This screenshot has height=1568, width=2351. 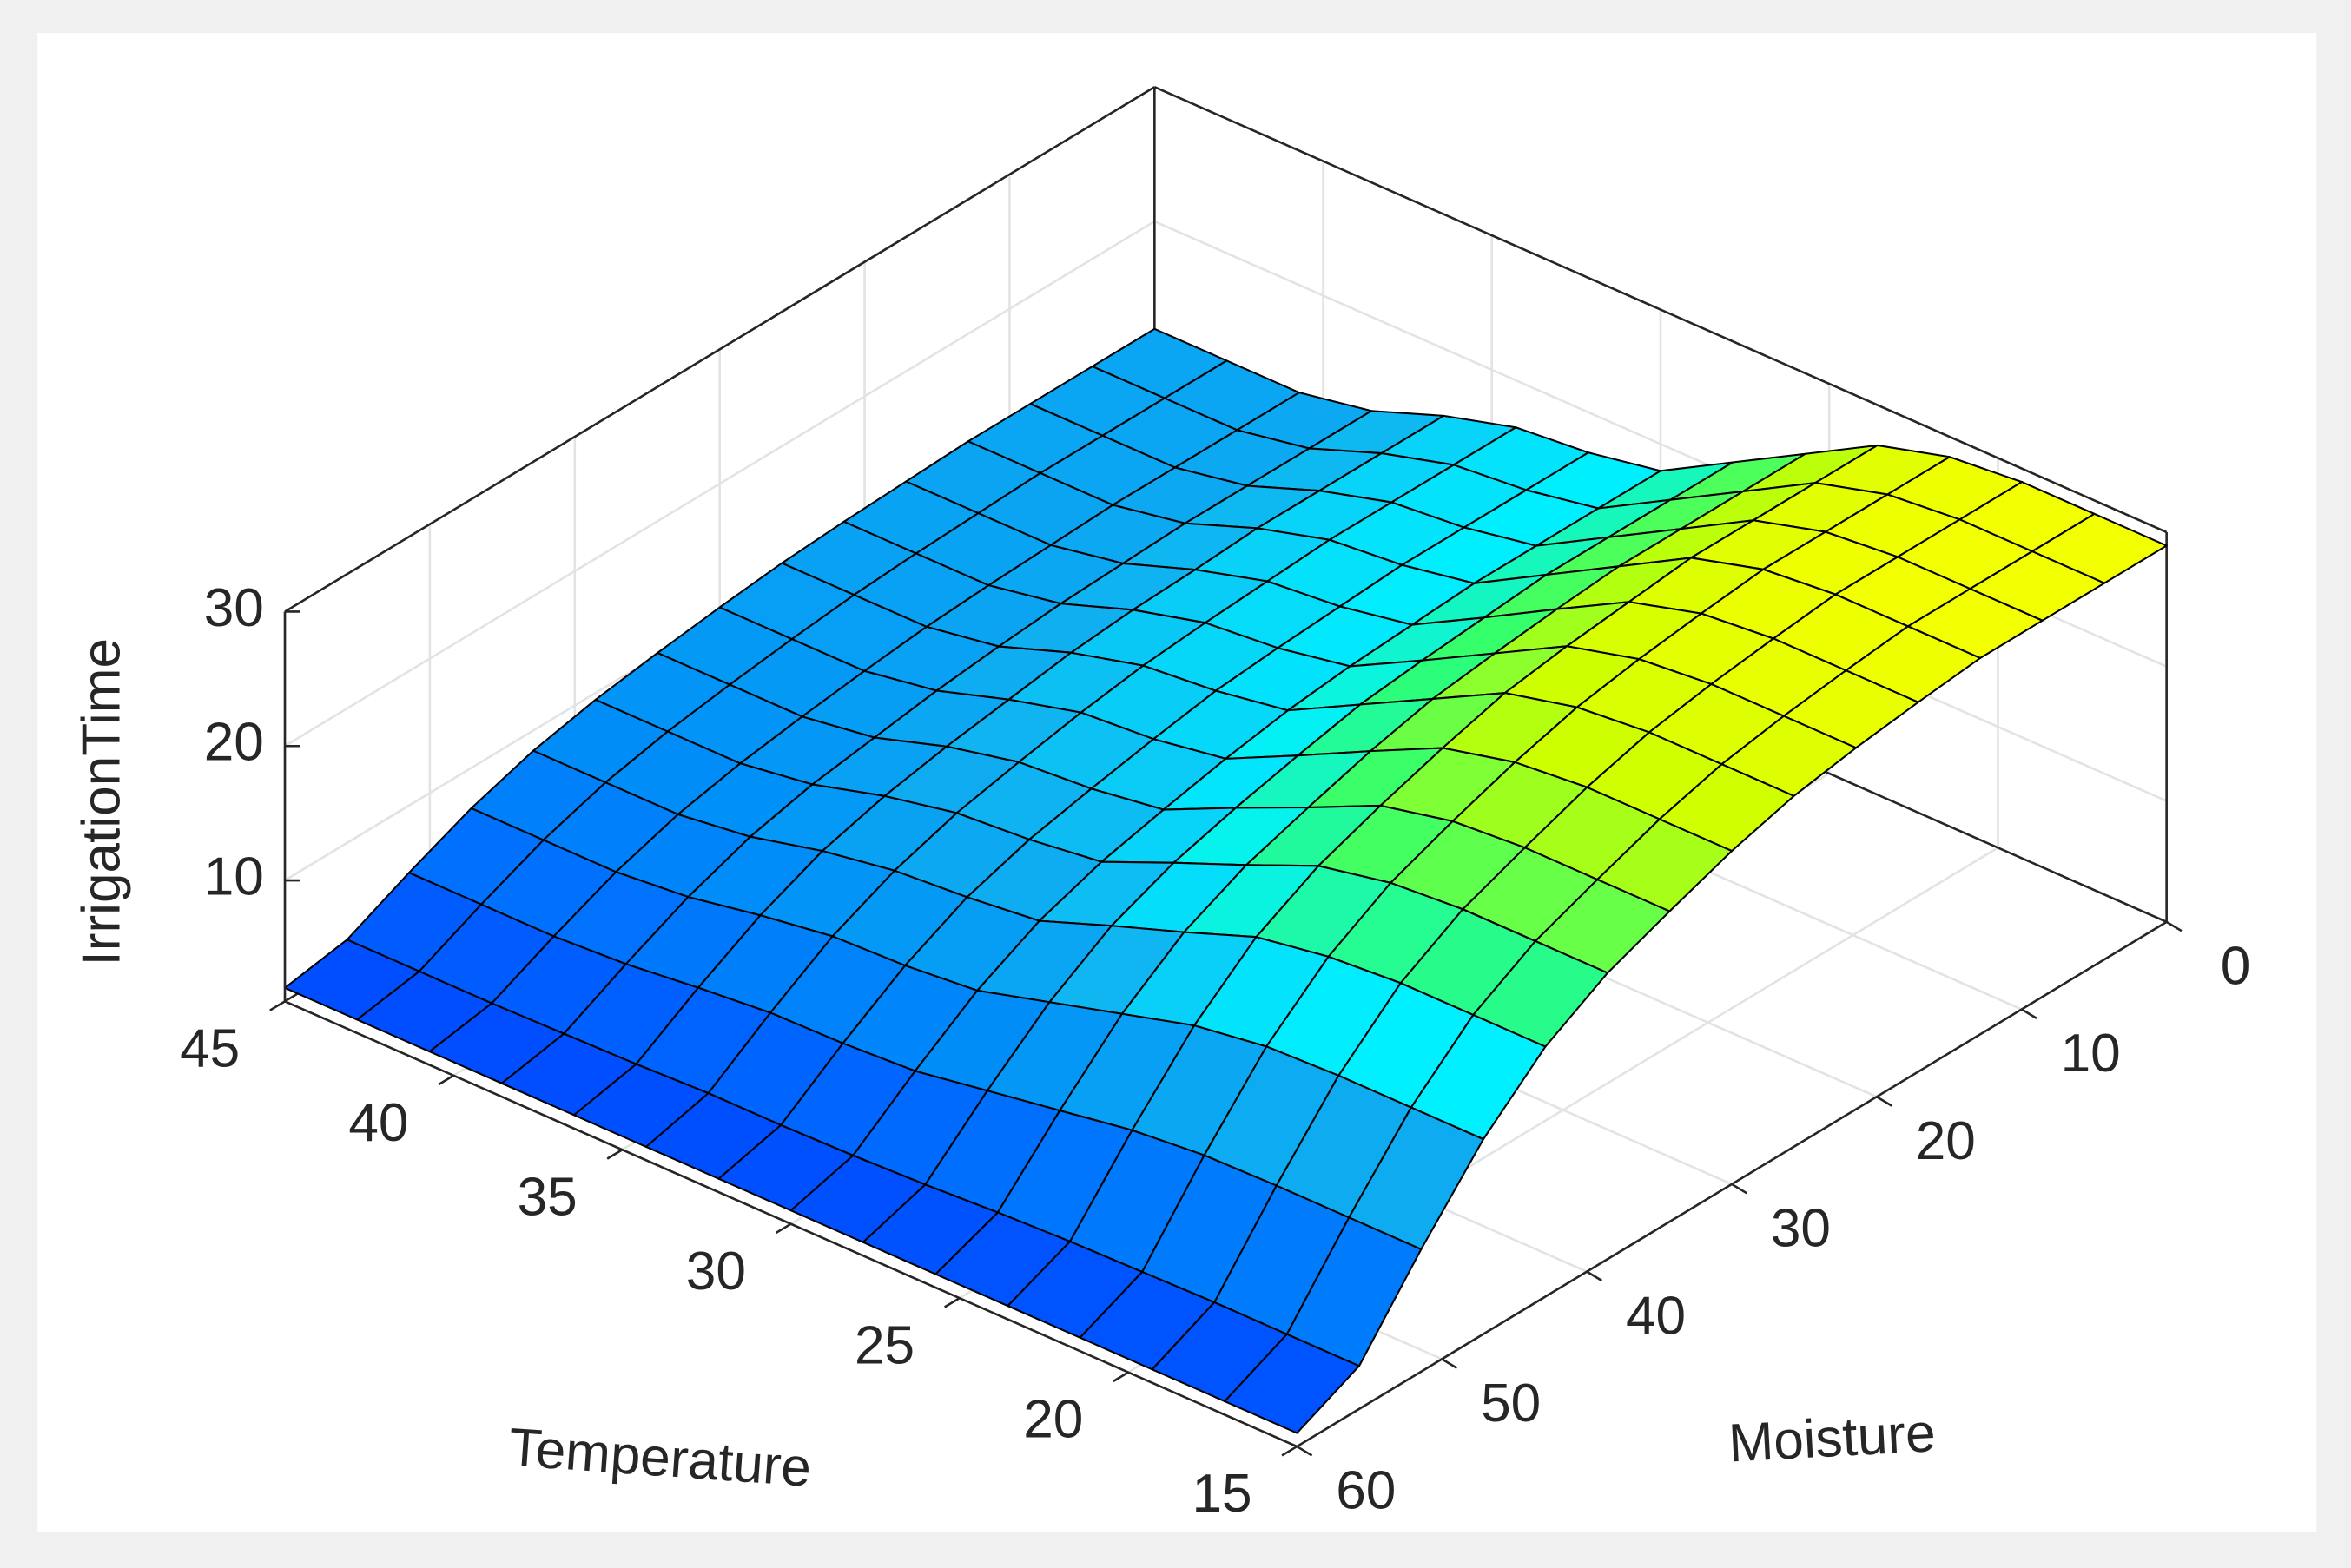 What do you see at coordinates (1801, 1229) in the screenshot?
I see `y-tick-label: 30` at bounding box center [1801, 1229].